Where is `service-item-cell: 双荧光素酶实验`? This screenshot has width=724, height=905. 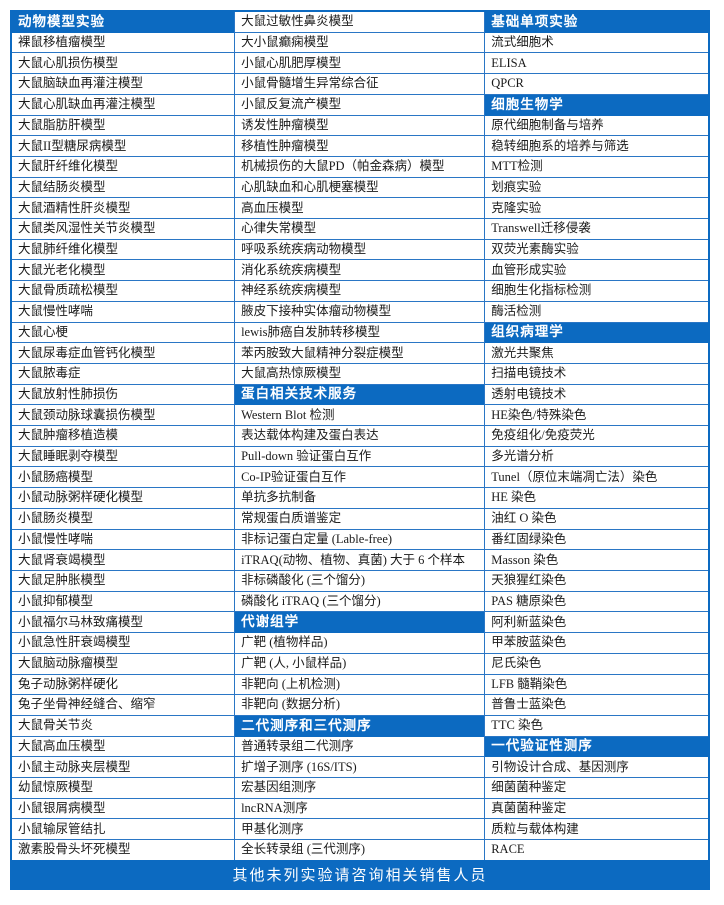
service-item-cell: 双荧光素酶实验 is located at coordinates (596, 250).